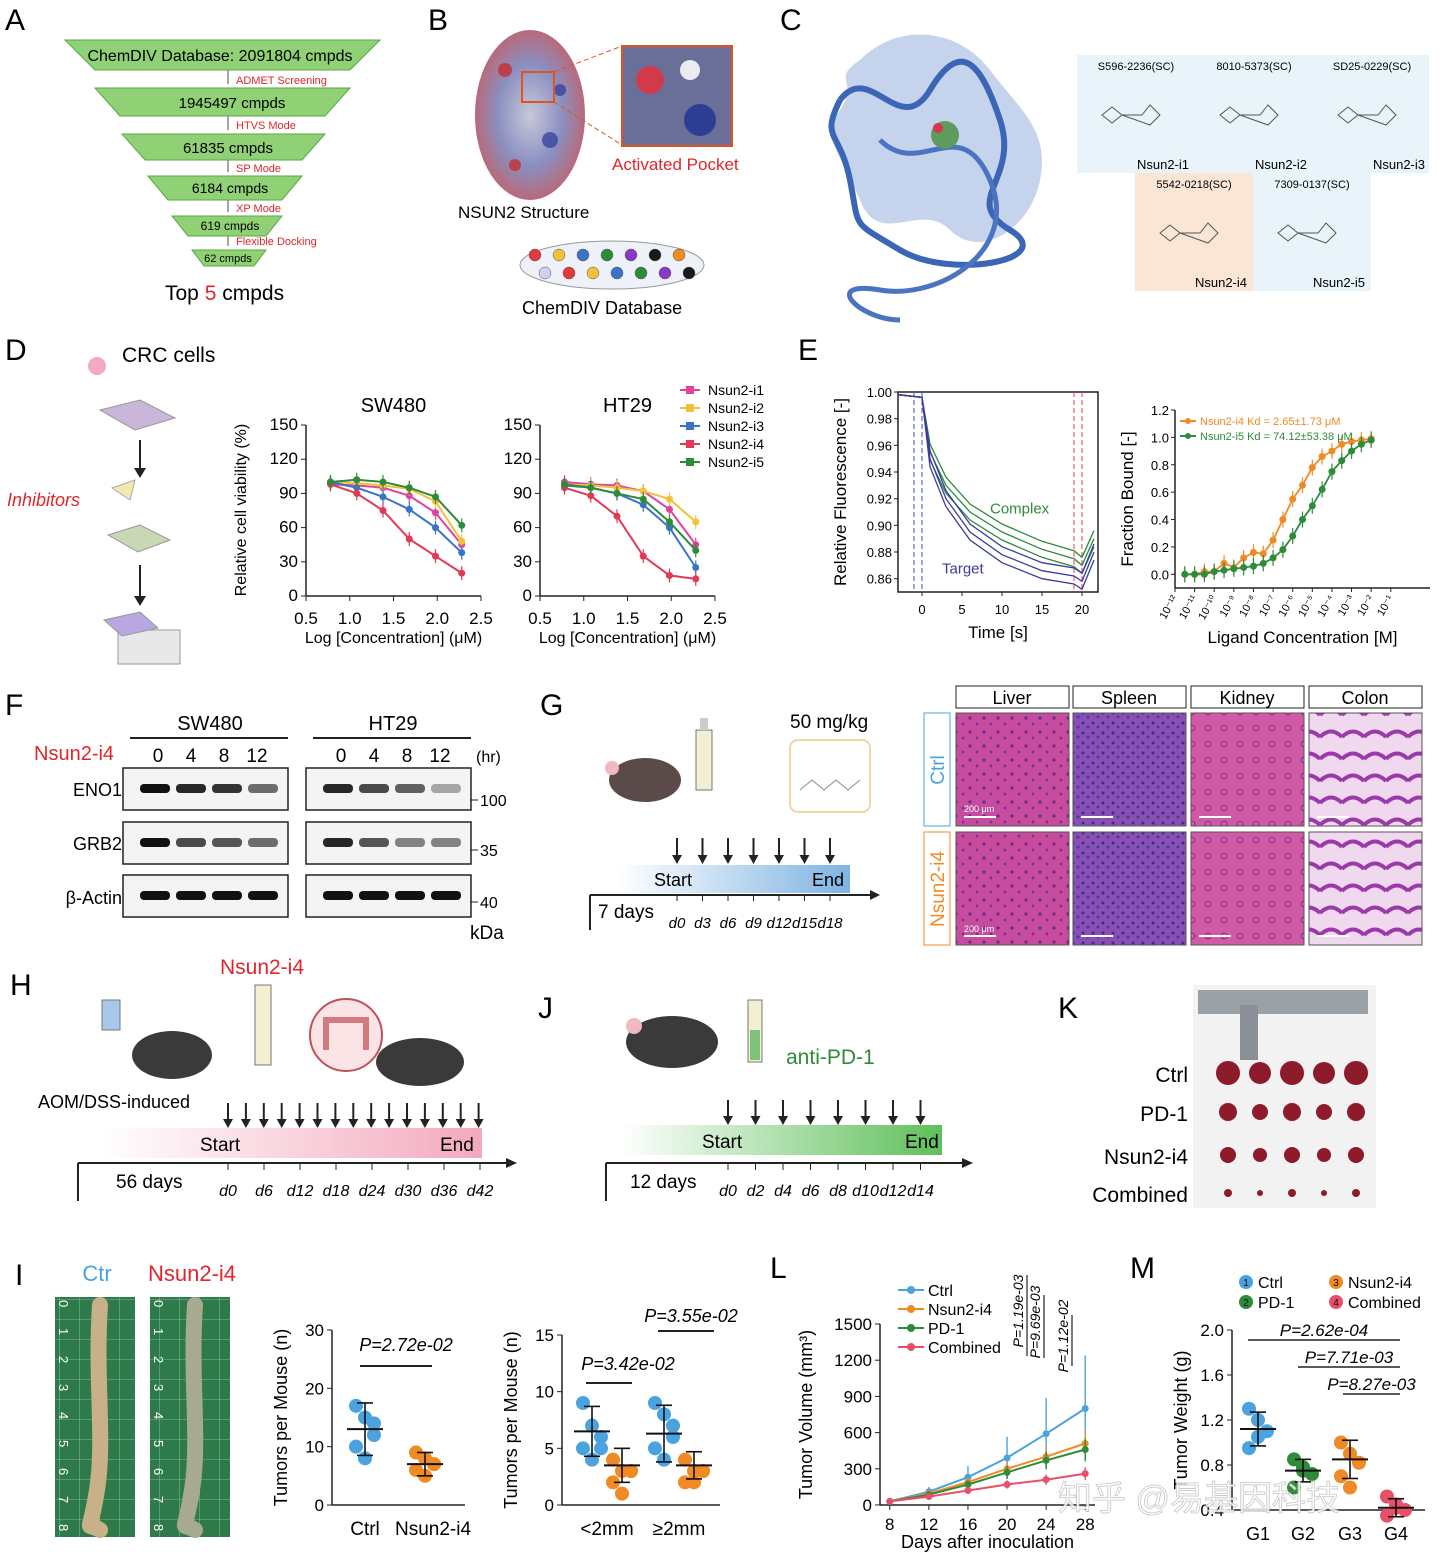  What do you see at coordinates (1349, 1357) in the screenshot?
I see `p-value: P=7.71e-03` at bounding box center [1349, 1357].